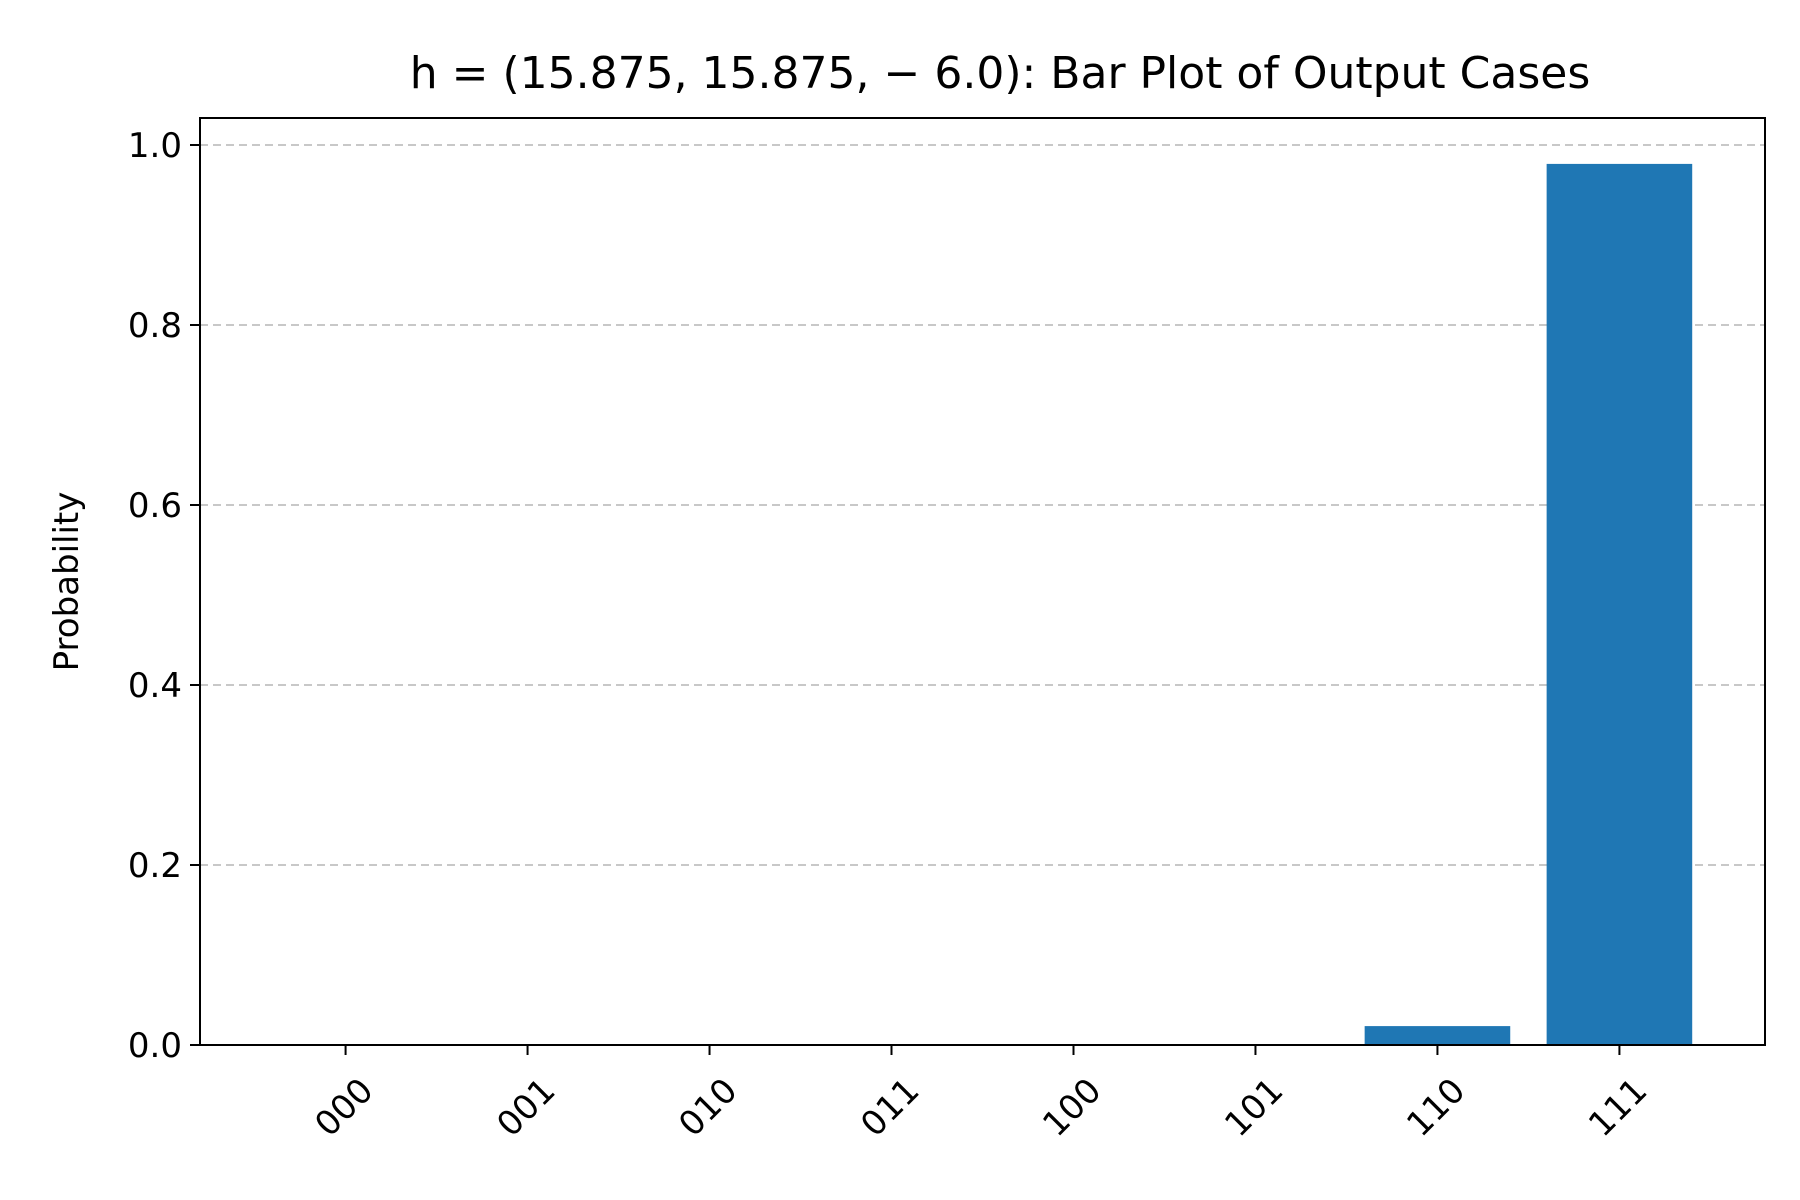 This screenshot has height=1200, width=1800. I want to click on y-tick-label: 0.6, so click(155, 506).